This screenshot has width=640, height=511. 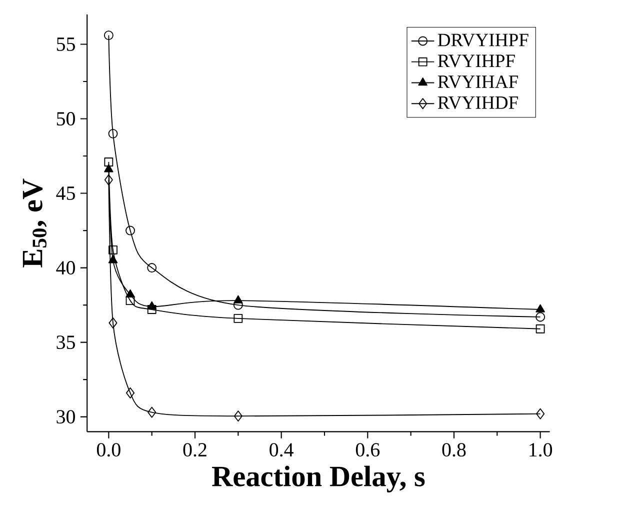 What do you see at coordinates (34, 223) in the screenshot?
I see `y-axis-title: E$_{50}$, eV` at bounding box center [34, 223].